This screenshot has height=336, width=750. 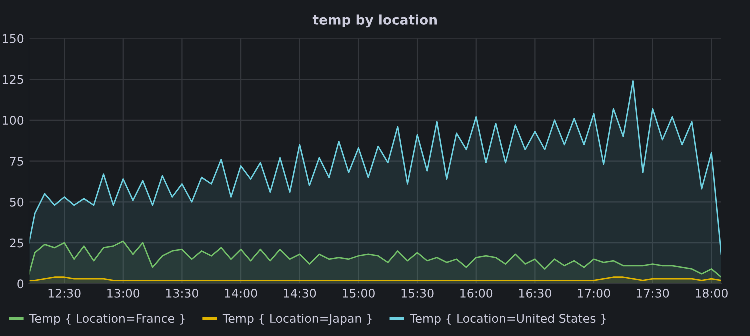 I want to click on y-tick-label: 75, so click(x=17, y=161).